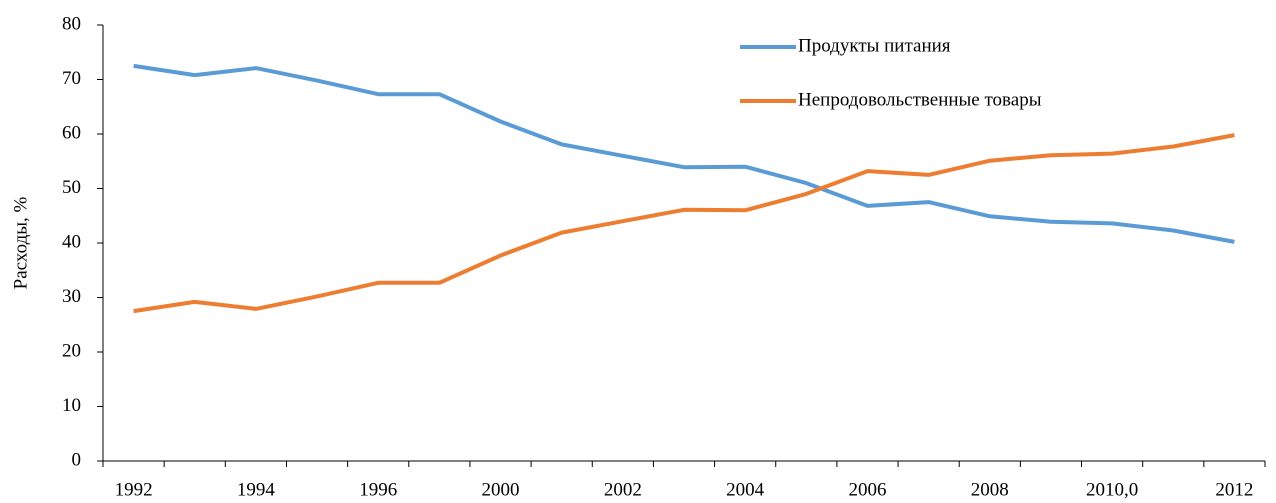 The height and width of the screenshot is (503, 1276). Describe the element at coordinates (1112, 489) in the screenshot. I see `x-tick-label: 2010,0` at that location.